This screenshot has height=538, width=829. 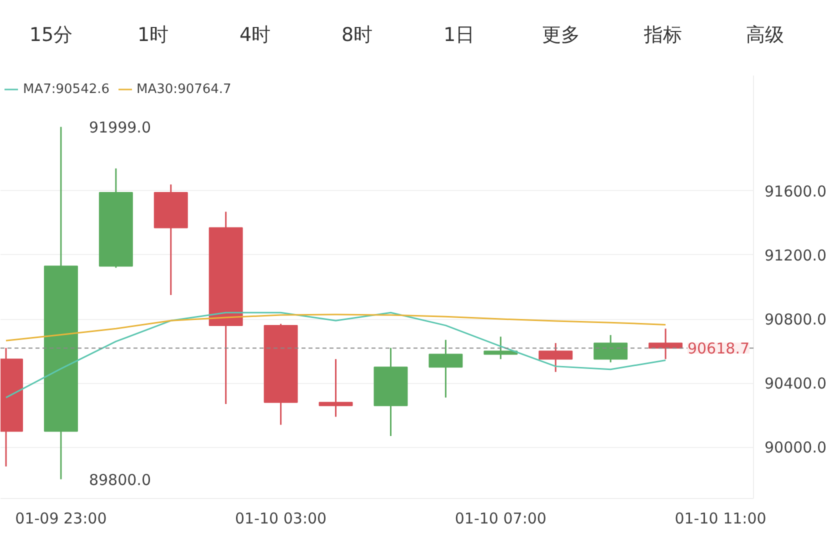 What do you see at coordinates (119, 479) in the screenshot?
I see `annotation: 89800.0` at bounding box center [119, 479].